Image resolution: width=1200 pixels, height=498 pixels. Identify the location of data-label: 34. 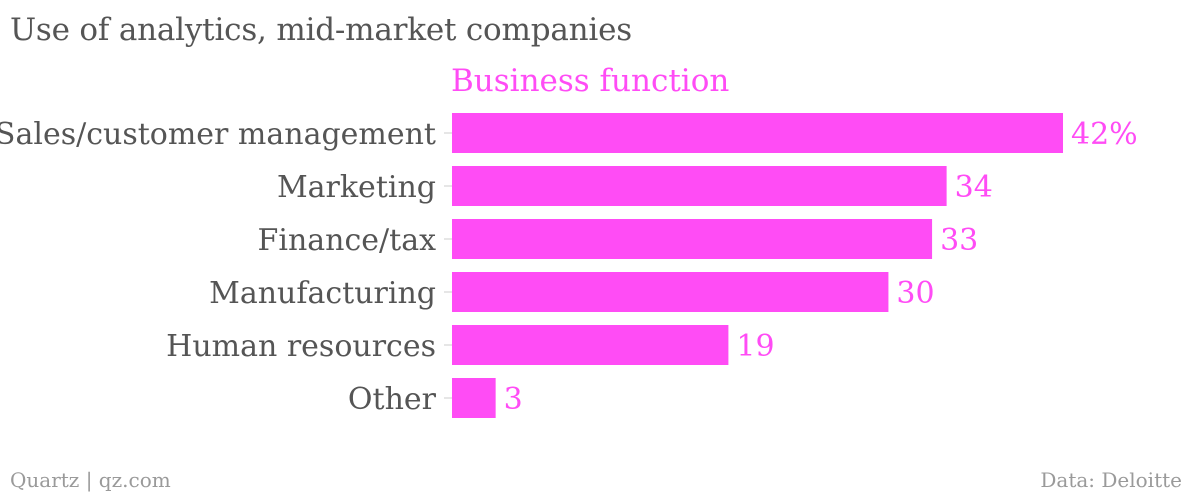
(974, 187).